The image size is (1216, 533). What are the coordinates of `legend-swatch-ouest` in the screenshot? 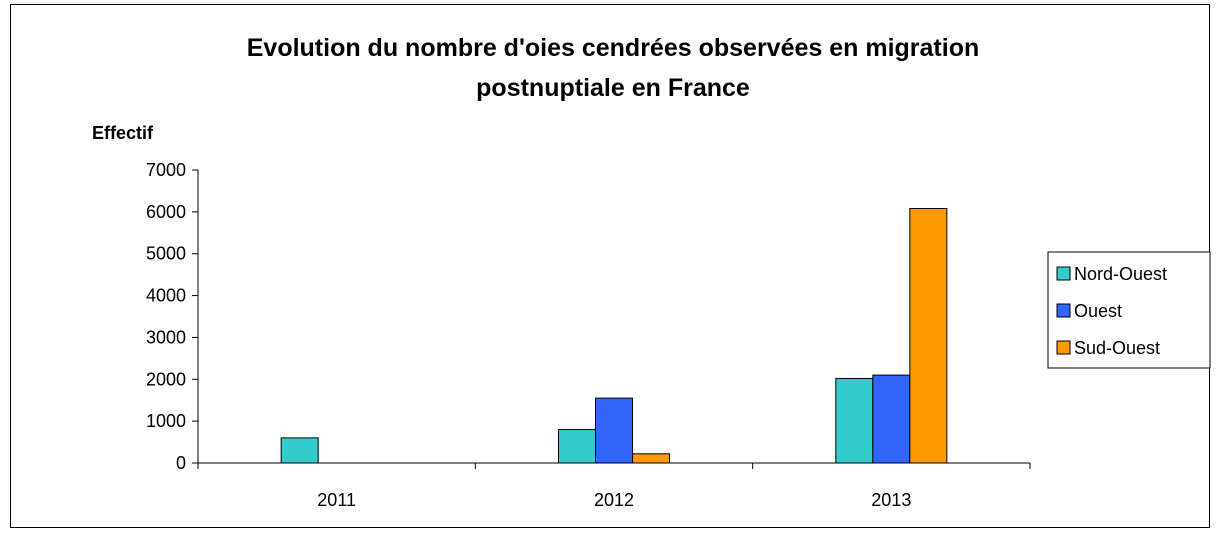 It's located at (1063, 310).